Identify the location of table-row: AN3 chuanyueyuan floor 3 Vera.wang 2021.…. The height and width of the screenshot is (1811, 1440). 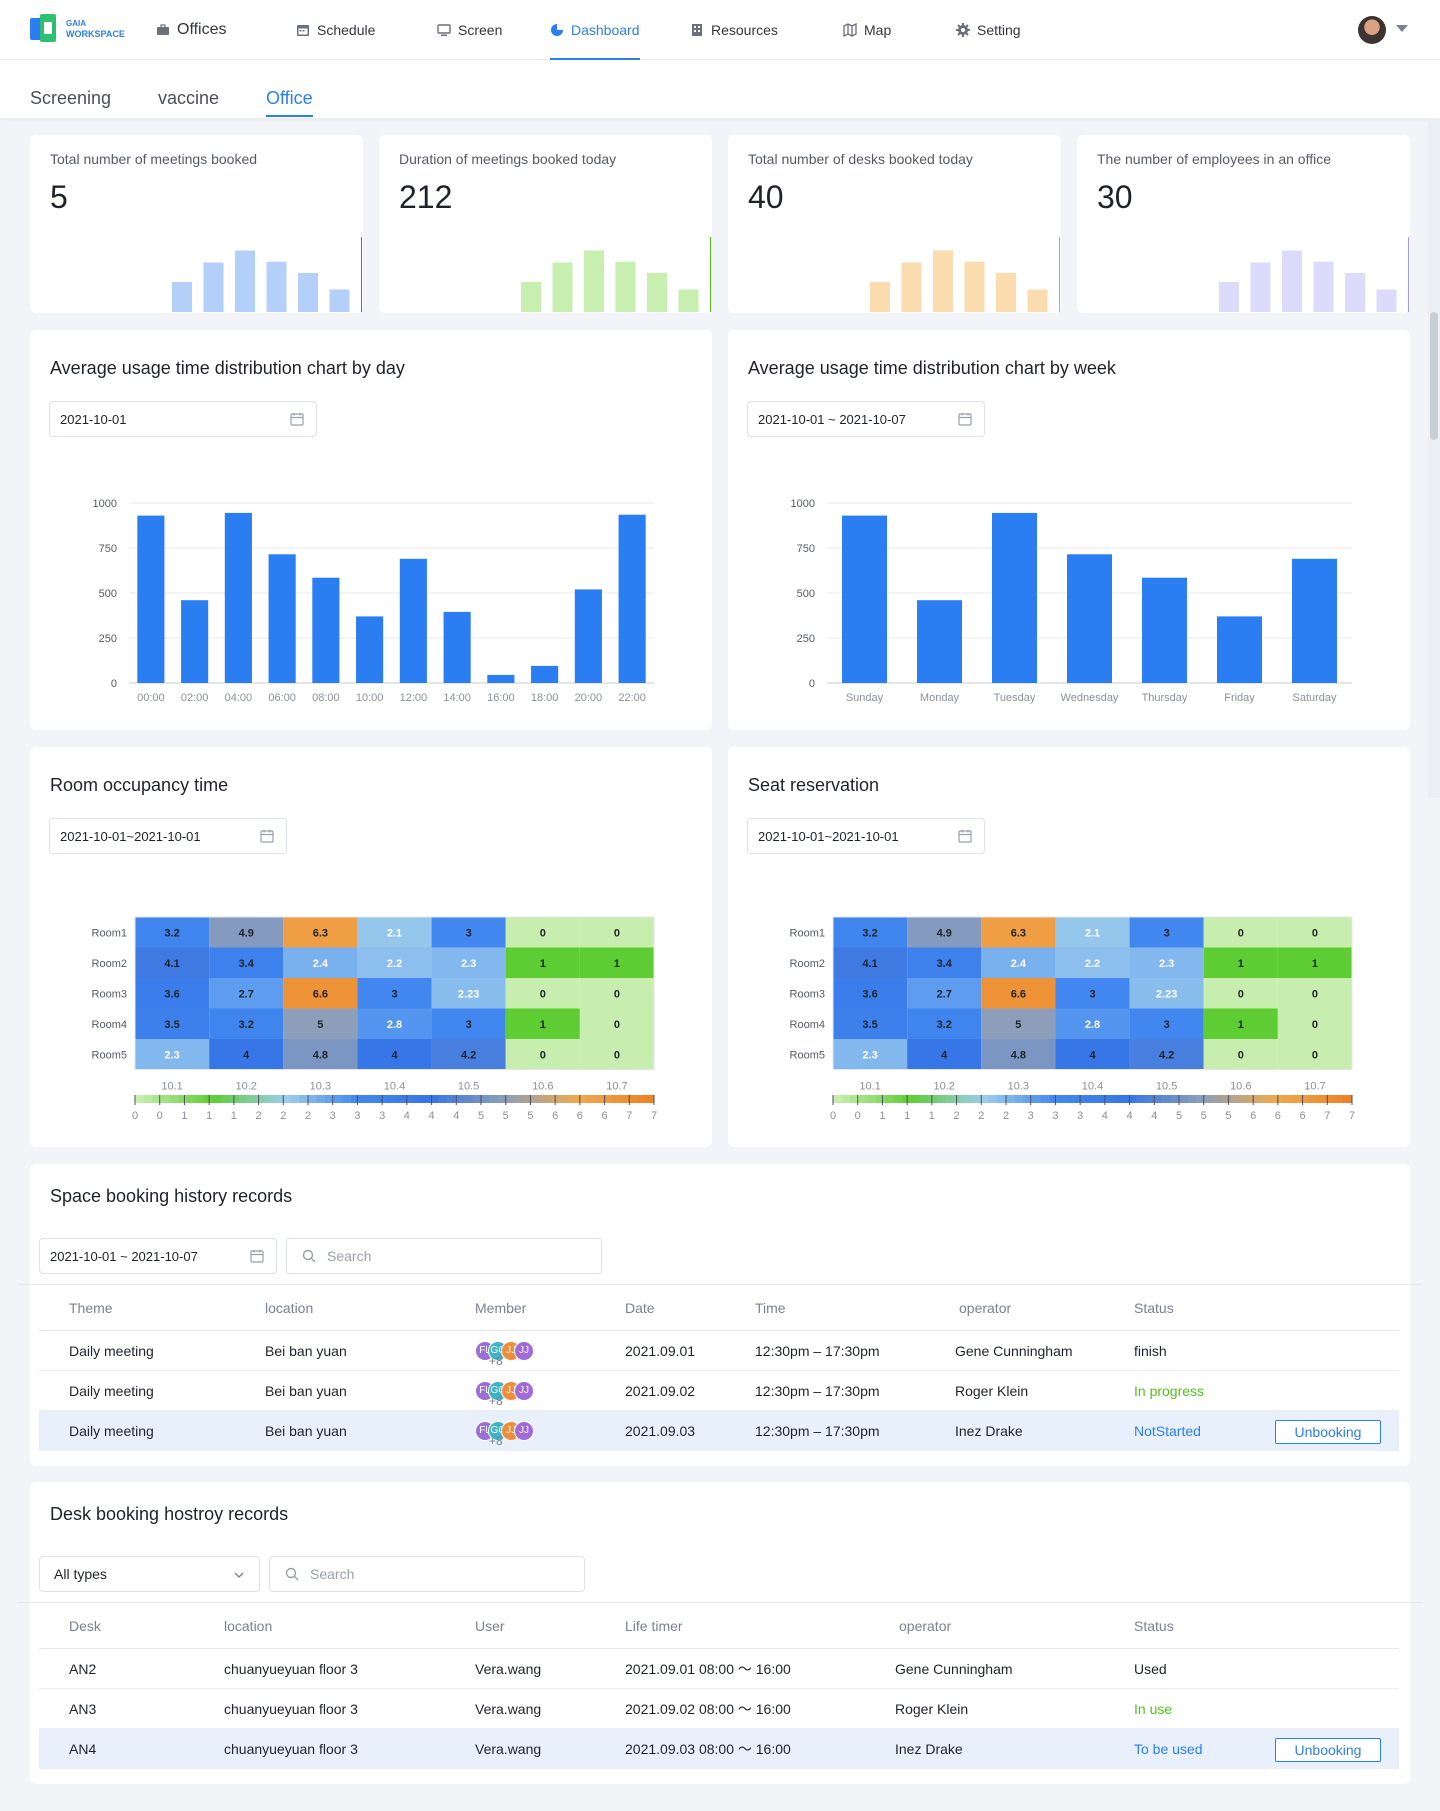
(719, 1709).